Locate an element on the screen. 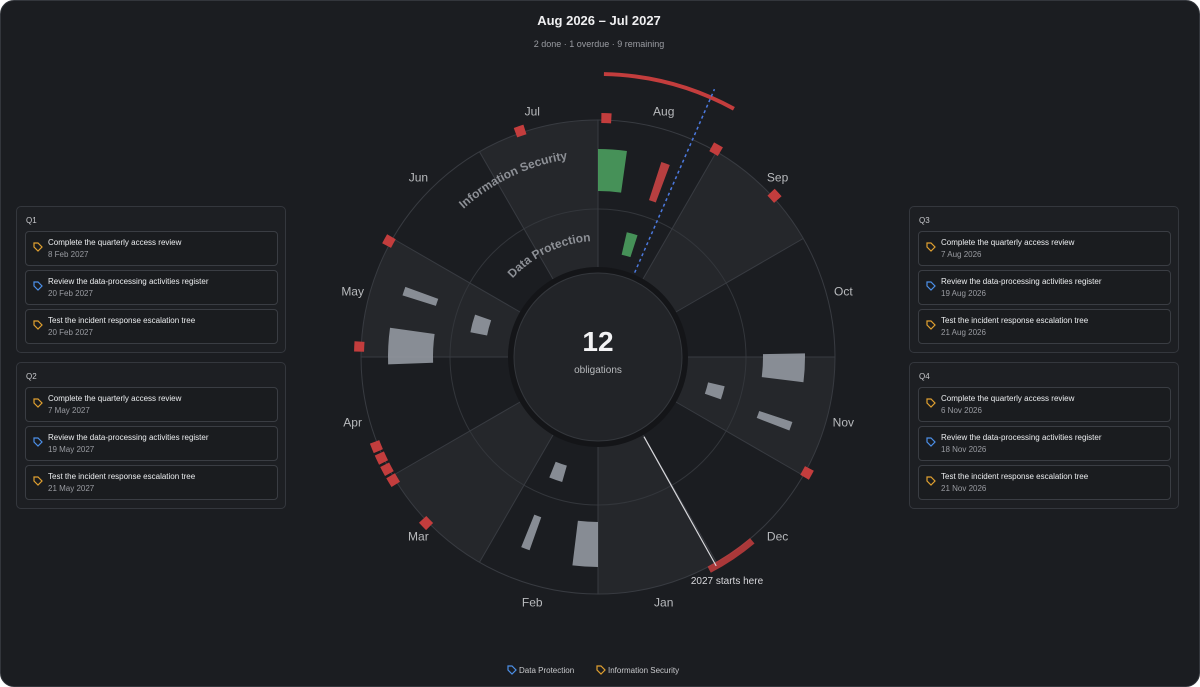 Image resolution: width=1200 pixels, height=687 pixels. month-label: Aug is located at coordinates (663, 112).